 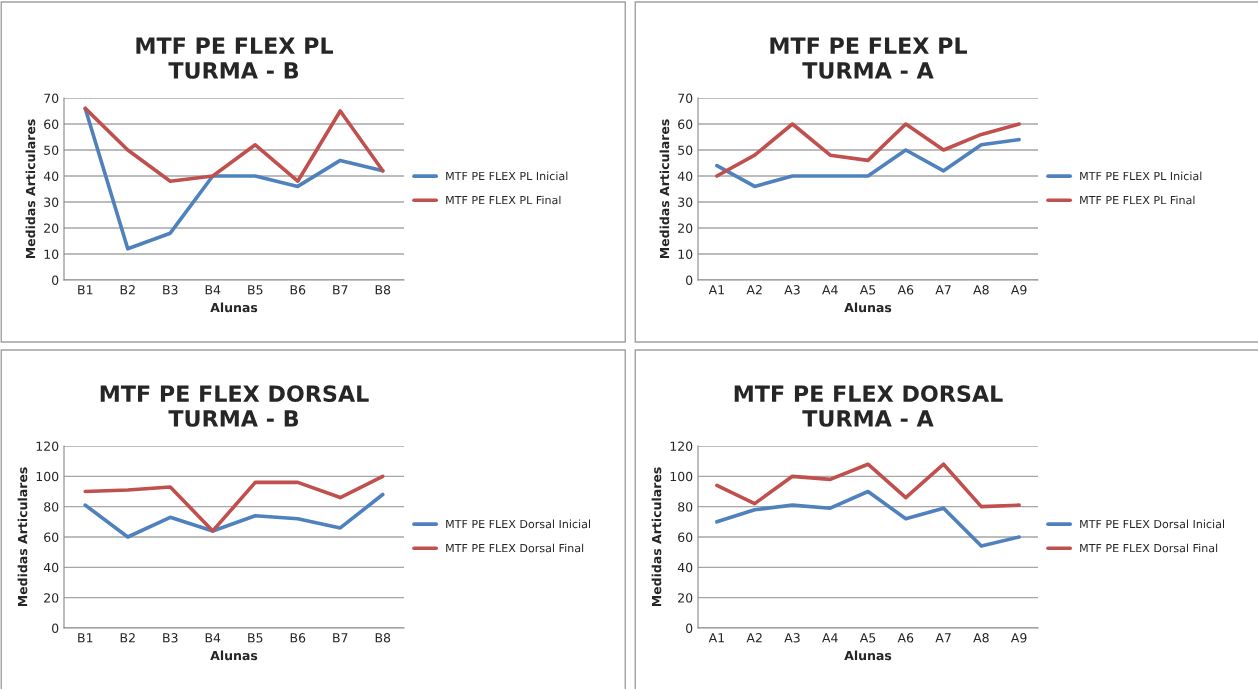 What do you see at coordinates (868, 406) in the screenshot?
I see `chart-title: MTF PE FLEX DORSAL TURMA - A` at bounding box center [868, 406].